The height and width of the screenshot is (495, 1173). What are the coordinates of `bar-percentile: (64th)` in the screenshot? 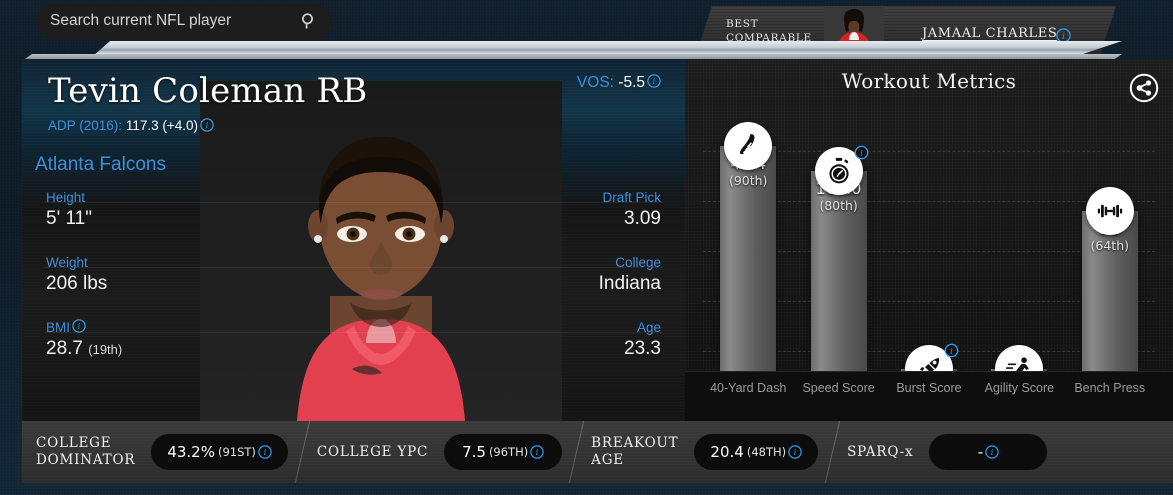 It's located at (1109, 245).